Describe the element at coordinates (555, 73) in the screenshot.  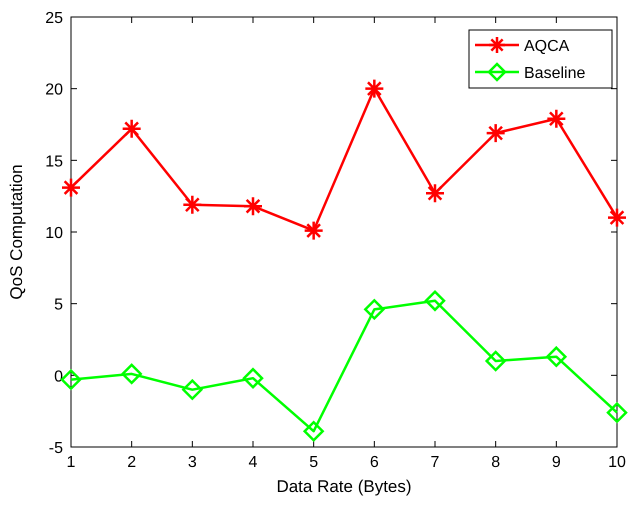
I see `legend-label: Baseline` at that location.